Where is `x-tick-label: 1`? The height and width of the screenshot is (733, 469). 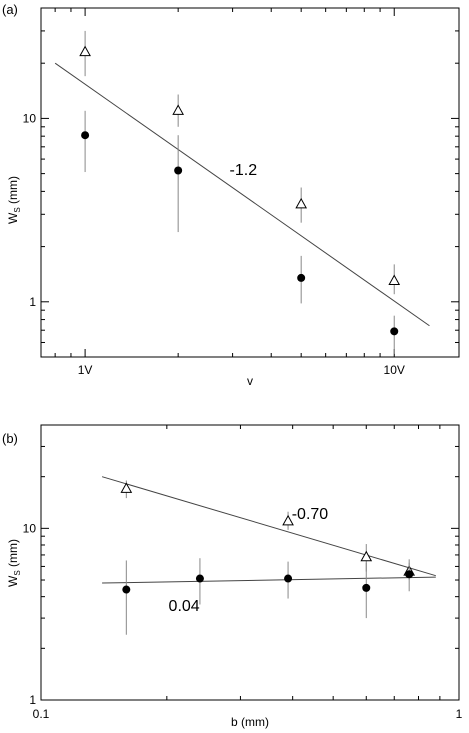
x-tick-label: 1 is located at coordinates (459, 714).